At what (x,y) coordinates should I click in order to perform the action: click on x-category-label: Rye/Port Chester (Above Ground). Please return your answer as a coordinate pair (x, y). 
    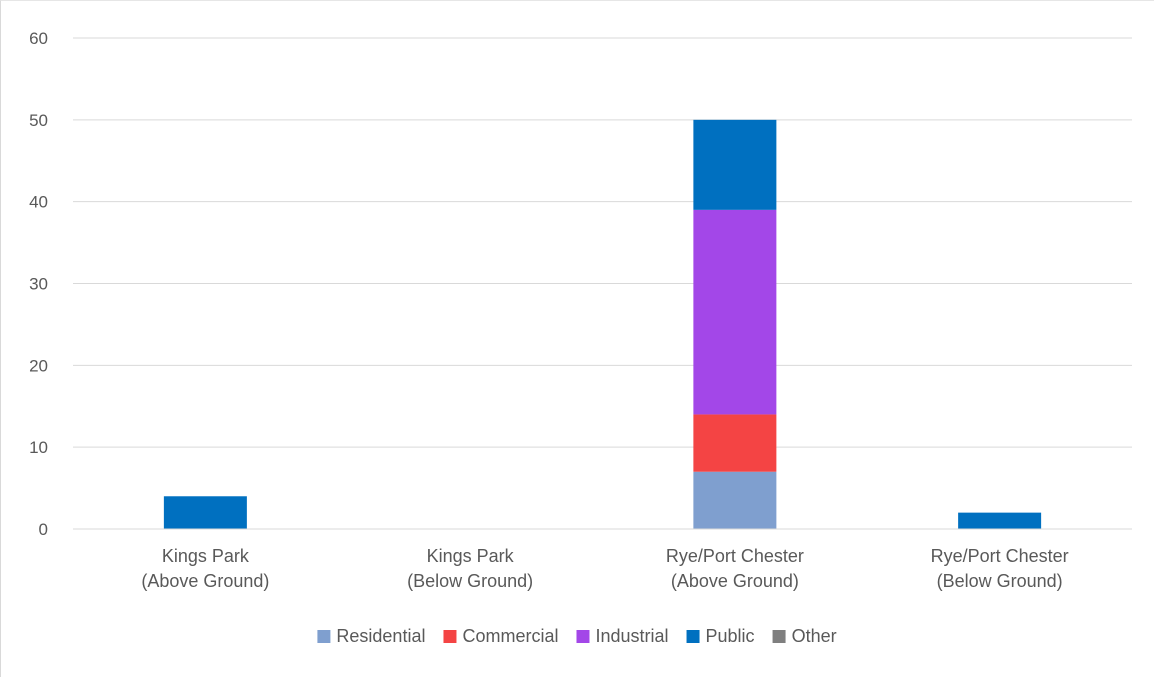
    Looking at the image, I should click on (735, 568).